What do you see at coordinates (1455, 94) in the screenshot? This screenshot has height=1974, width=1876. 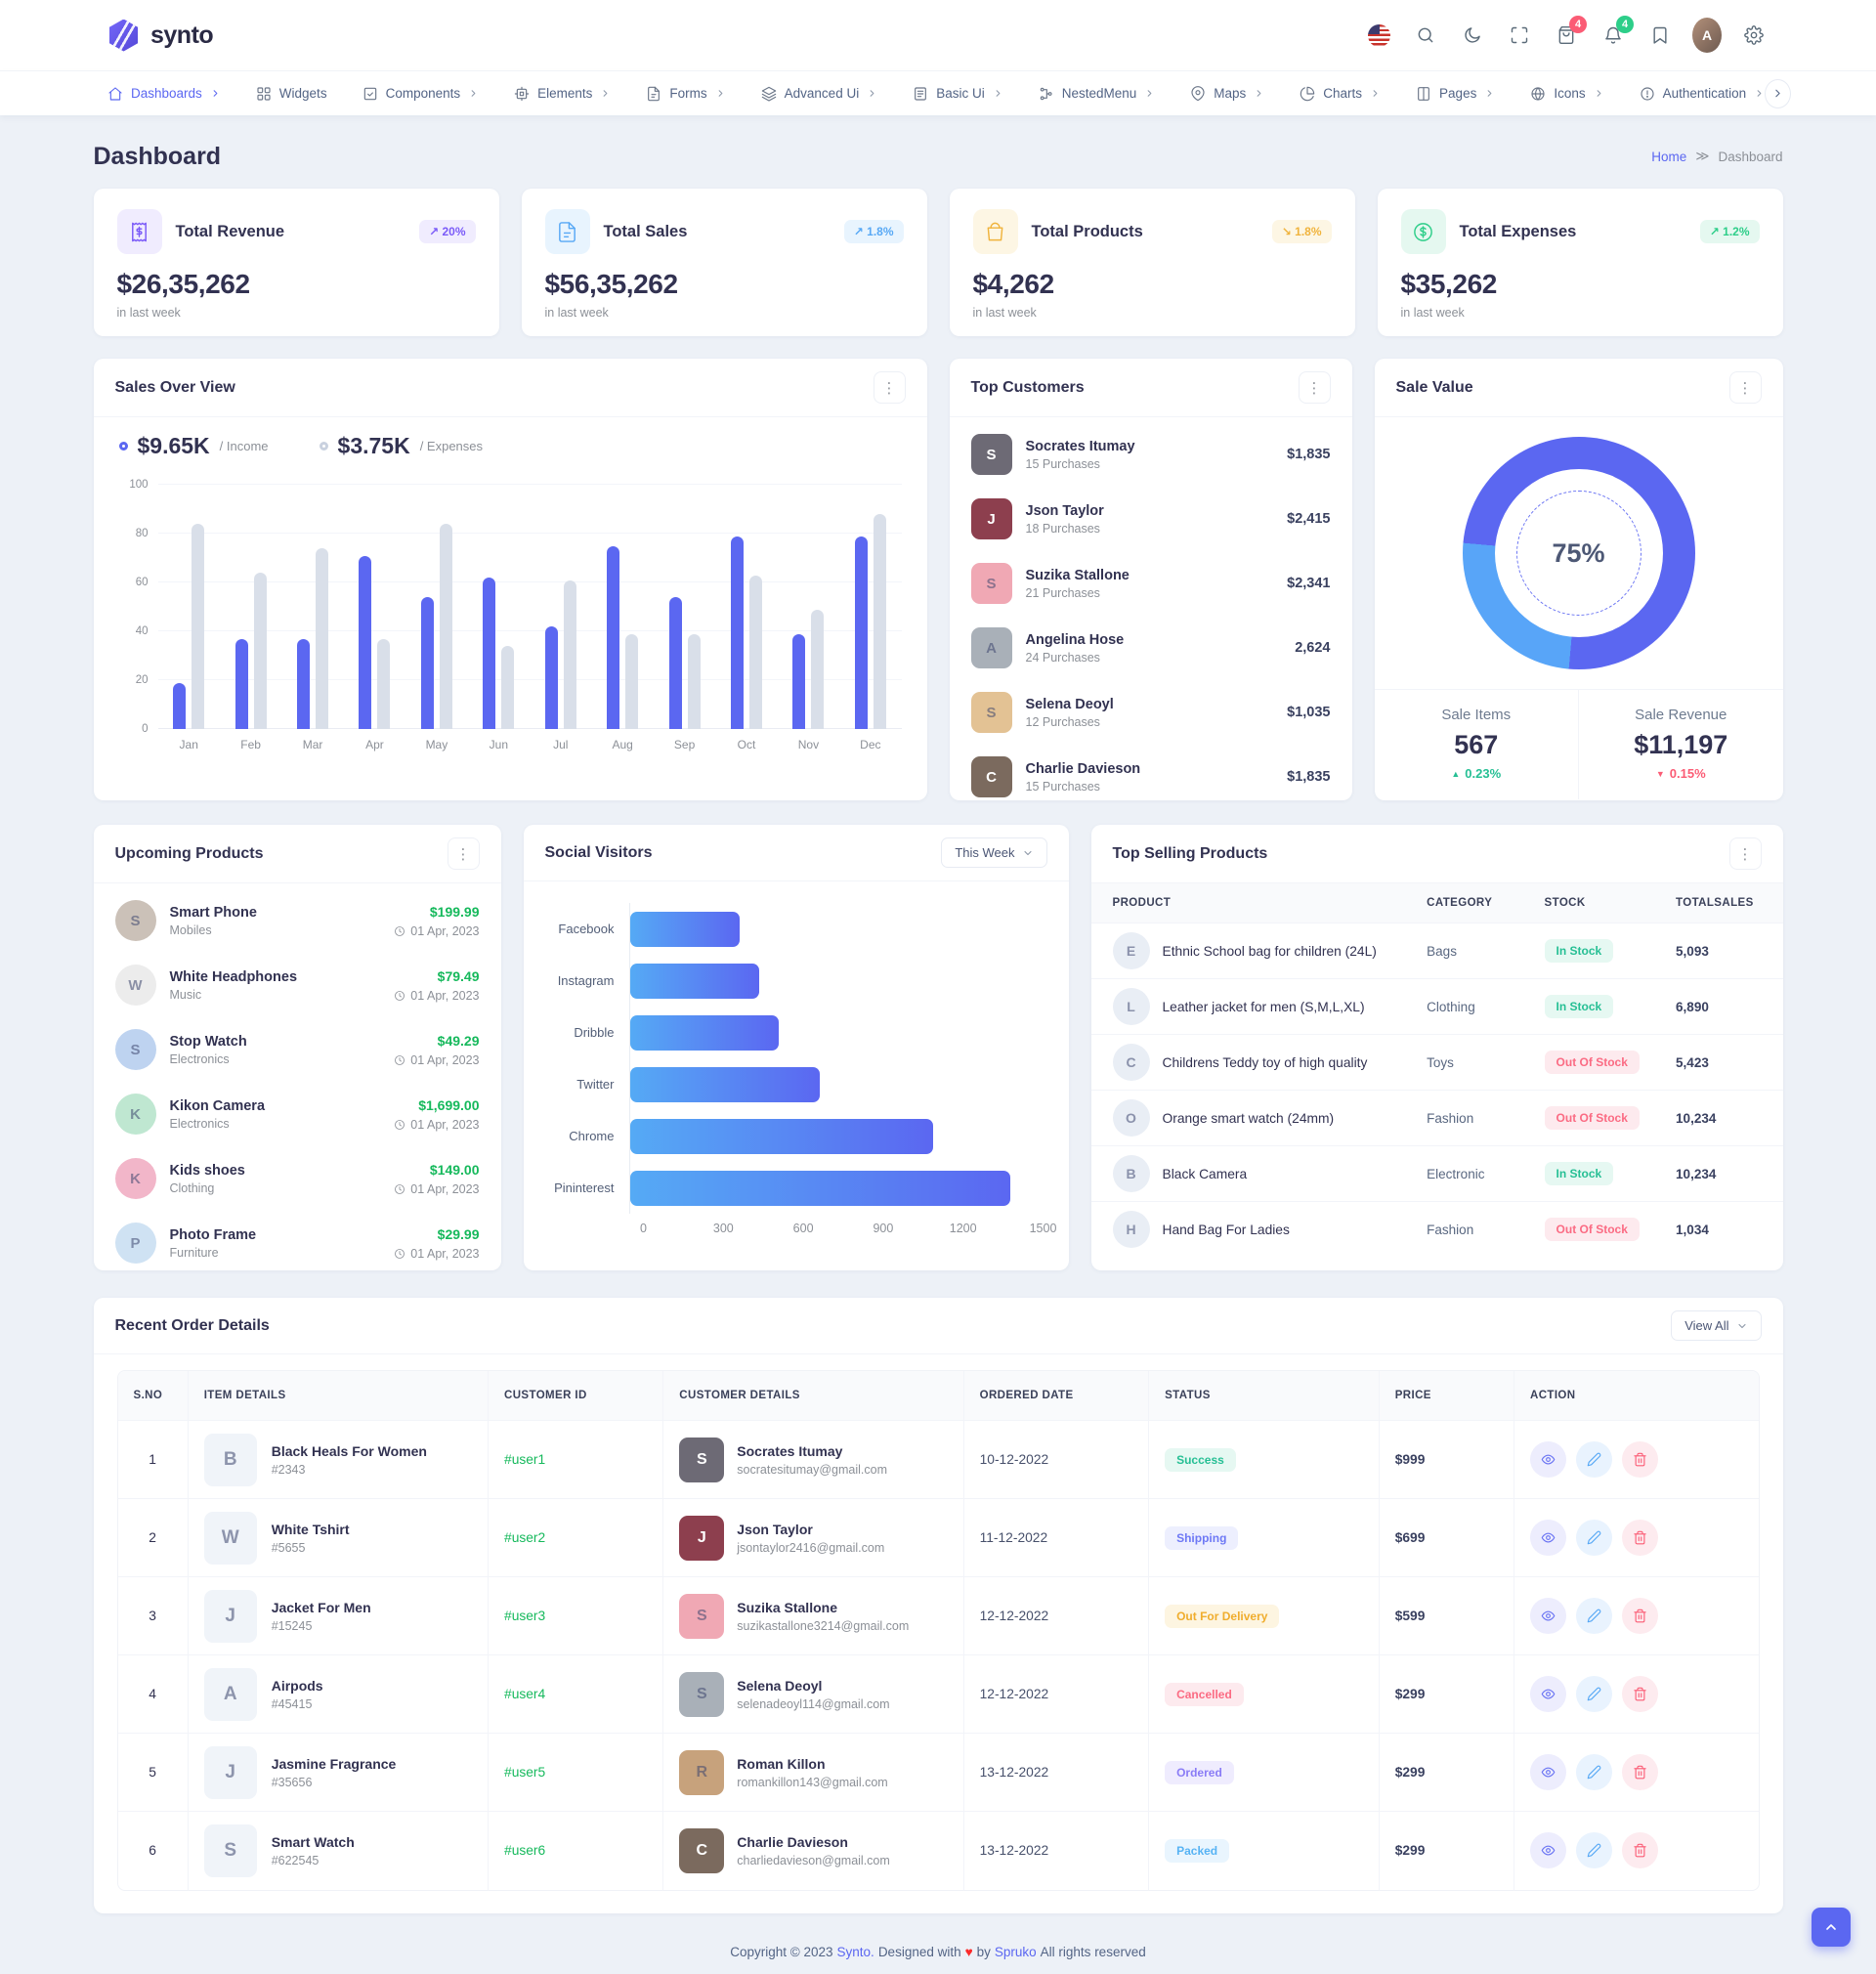 I see `nav-item-pages: Pages` at bounding box center [1455, 94].